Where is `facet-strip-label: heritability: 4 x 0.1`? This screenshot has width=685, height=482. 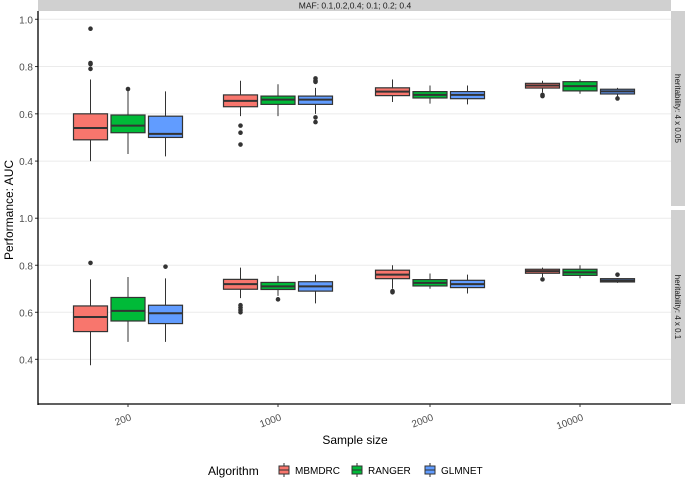 facet-strip-label: heritability: 4 x 0.1 is located at coordinates (677, 307).